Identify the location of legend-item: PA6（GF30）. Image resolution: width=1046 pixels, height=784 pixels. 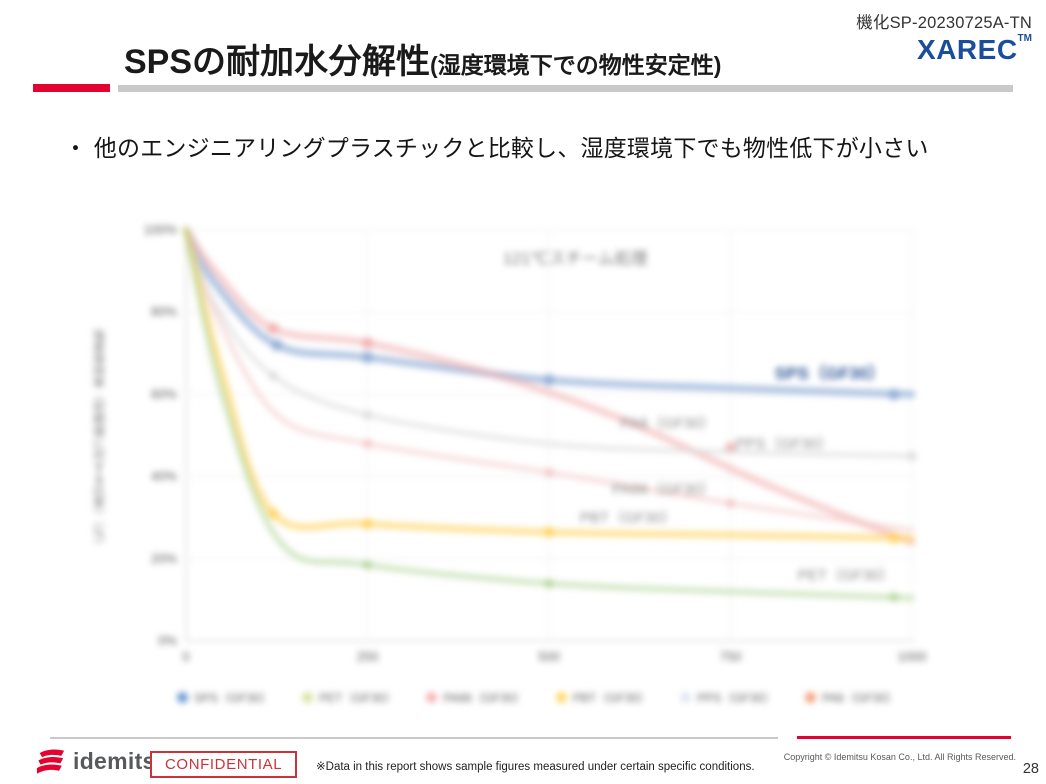
(851, 697).